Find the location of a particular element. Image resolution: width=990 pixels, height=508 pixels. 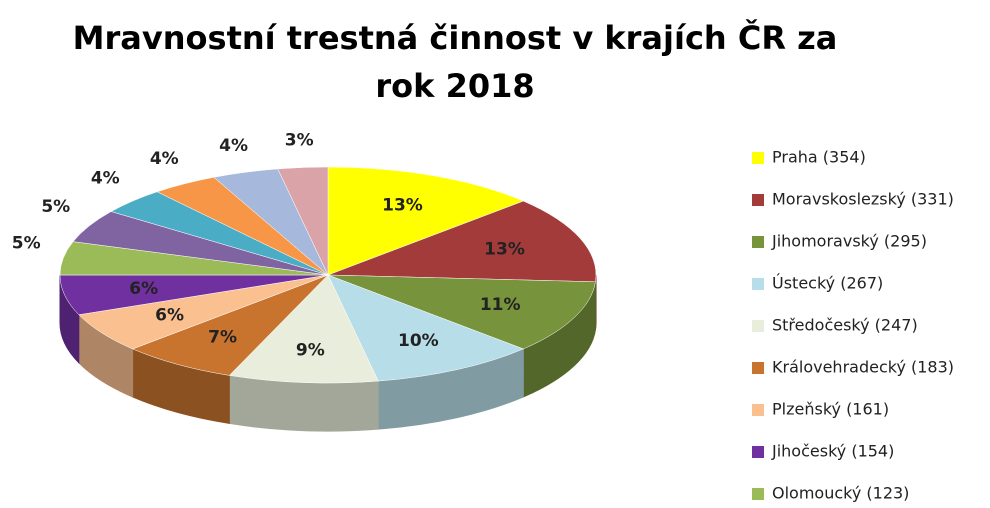

data-label: 10% is located at coordinates (418, 341).